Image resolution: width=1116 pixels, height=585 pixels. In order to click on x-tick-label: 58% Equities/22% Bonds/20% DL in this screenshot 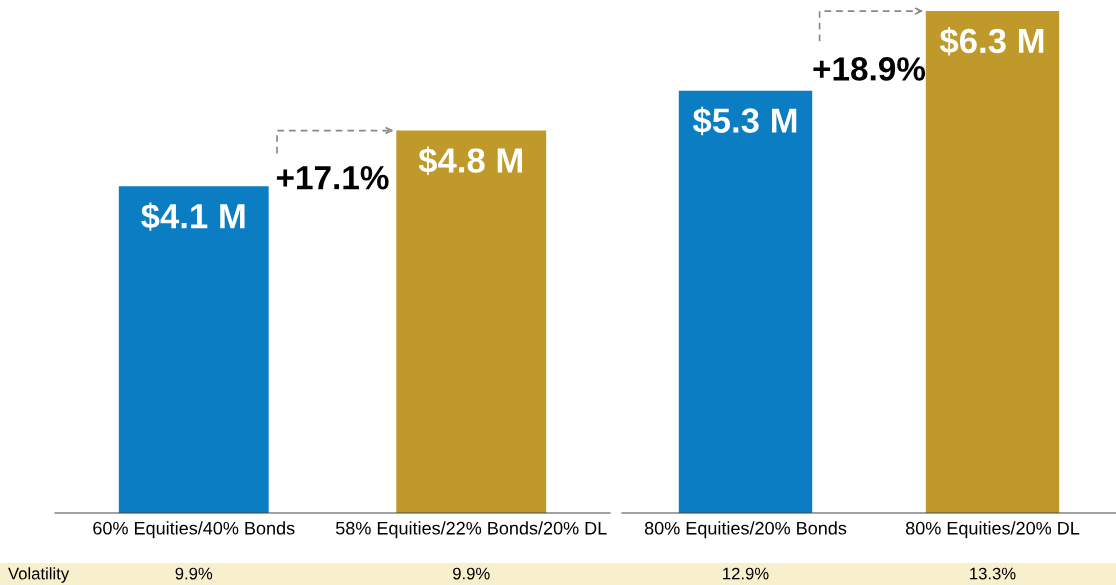, I will do `click(471, 530)`.